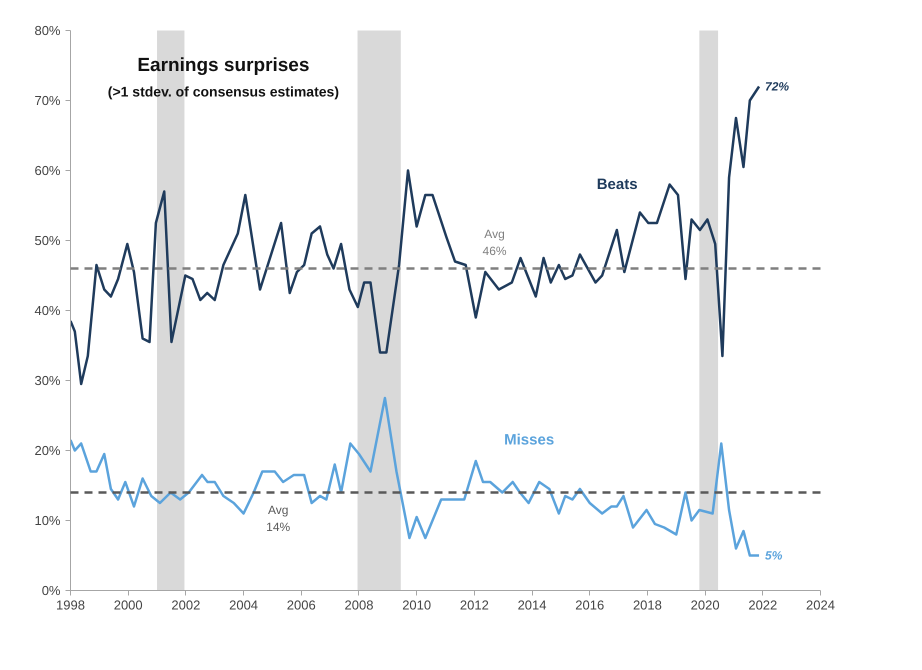  Describe the element at coordinates (51, 590) in the screenshot. I see `y-tick-label: 0%` at that location.